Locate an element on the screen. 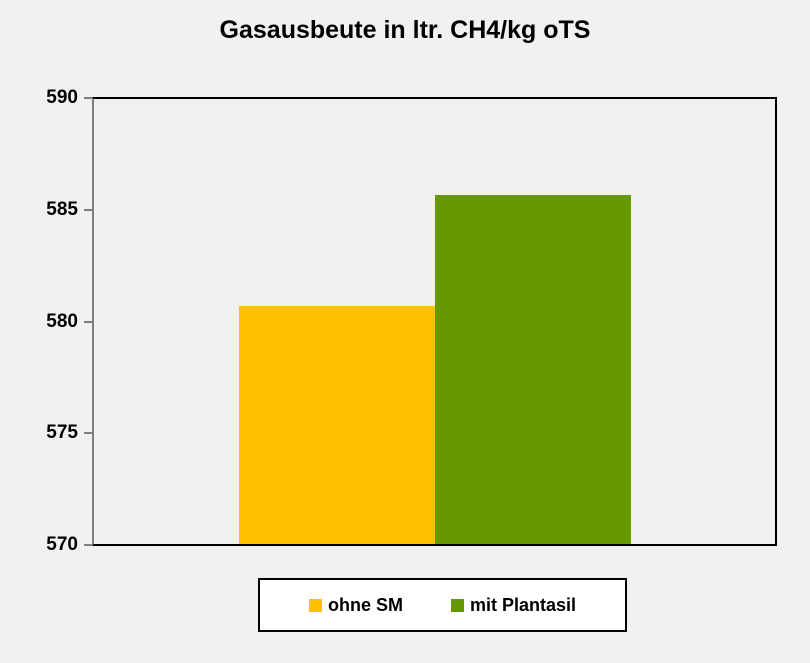 The image size is (810, 663). y-tick-label: 585 is located at coordinates (62, 209).